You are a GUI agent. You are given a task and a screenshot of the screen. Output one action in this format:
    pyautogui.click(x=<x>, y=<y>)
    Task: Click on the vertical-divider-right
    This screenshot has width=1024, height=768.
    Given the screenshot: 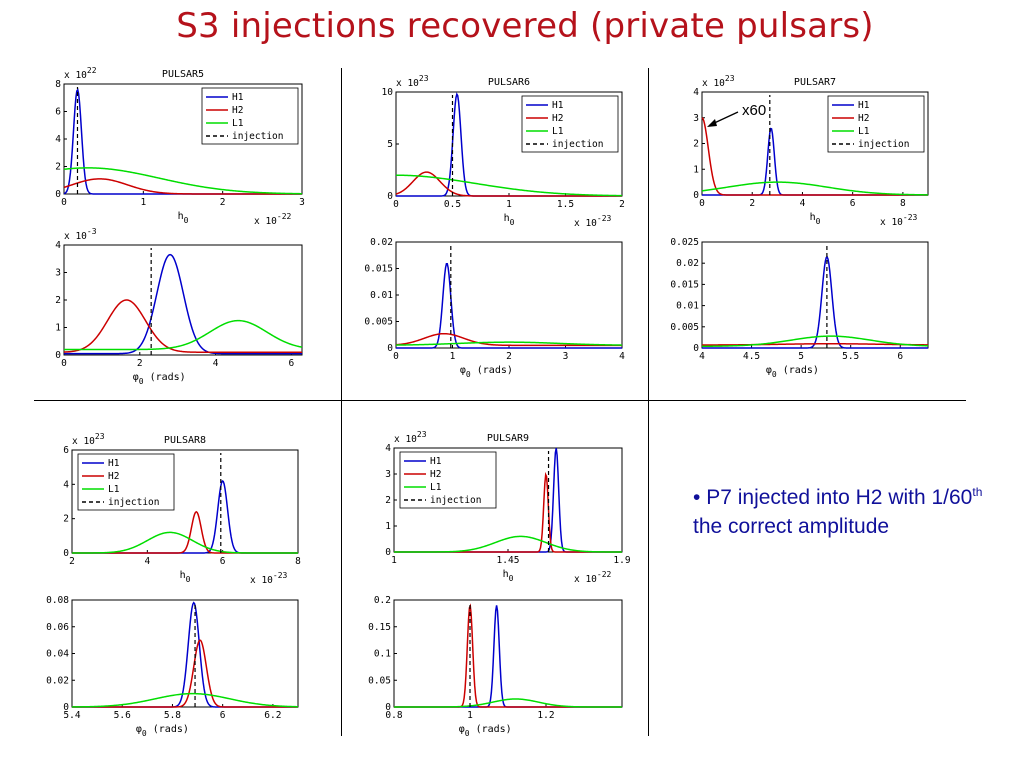 What is the action you would take?
    pyautogui.click(x=648, y=402)
    